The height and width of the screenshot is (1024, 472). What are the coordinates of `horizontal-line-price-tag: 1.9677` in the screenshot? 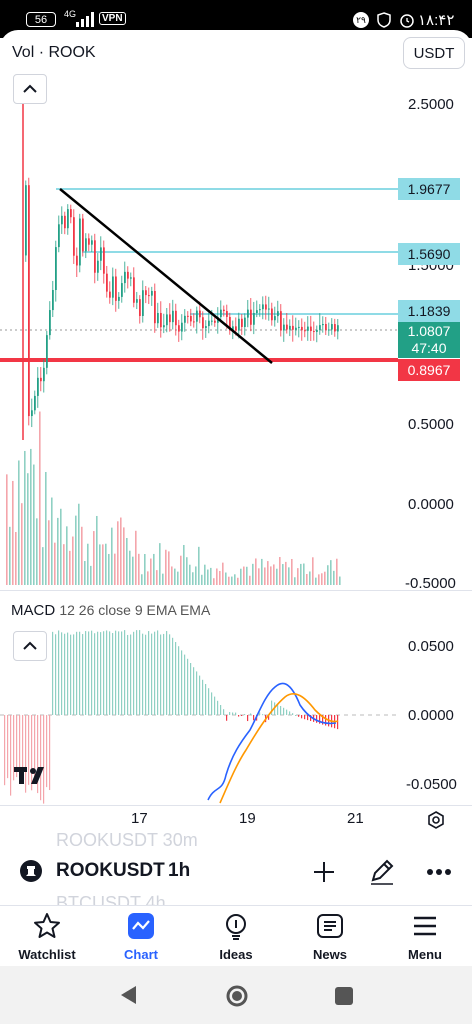 It's located at (429, 189).